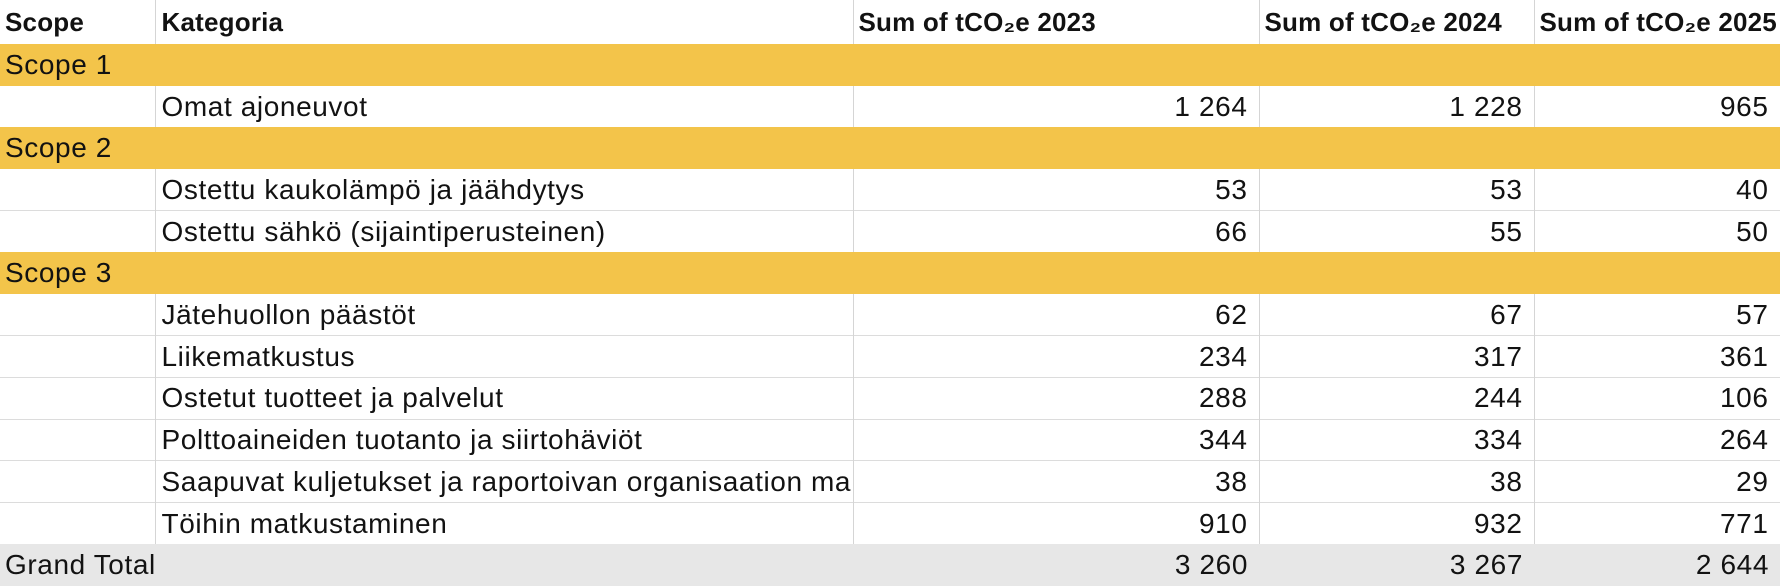 The width and height of the screenshot is (1780, 586). What do you see at coordinates (1056, 398) in the screenshot?
I see `value-cell-2023: 288` at bounding box center [1056, 398].